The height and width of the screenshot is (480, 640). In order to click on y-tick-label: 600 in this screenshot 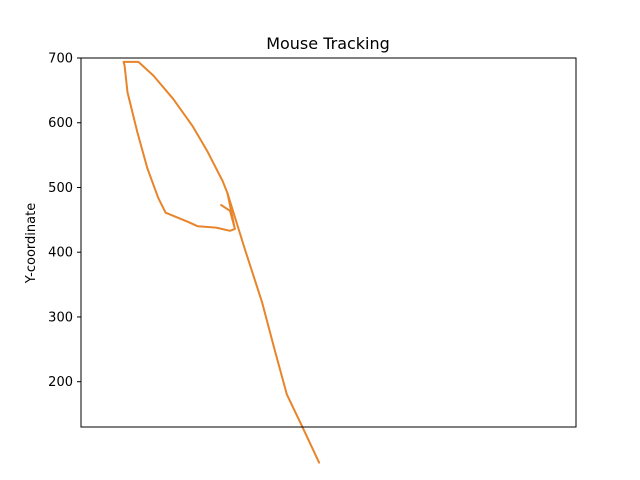, I will do `click(60, 123)`.